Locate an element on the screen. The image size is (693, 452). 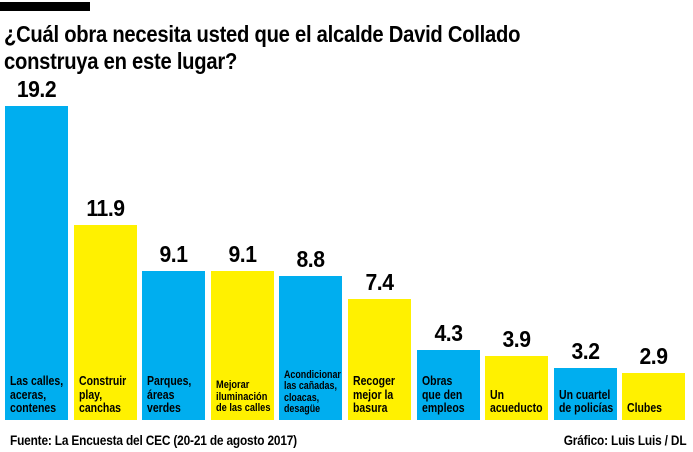
bar-category-label: Las calles, aceras, contenes is located at coordinates (37, 394).